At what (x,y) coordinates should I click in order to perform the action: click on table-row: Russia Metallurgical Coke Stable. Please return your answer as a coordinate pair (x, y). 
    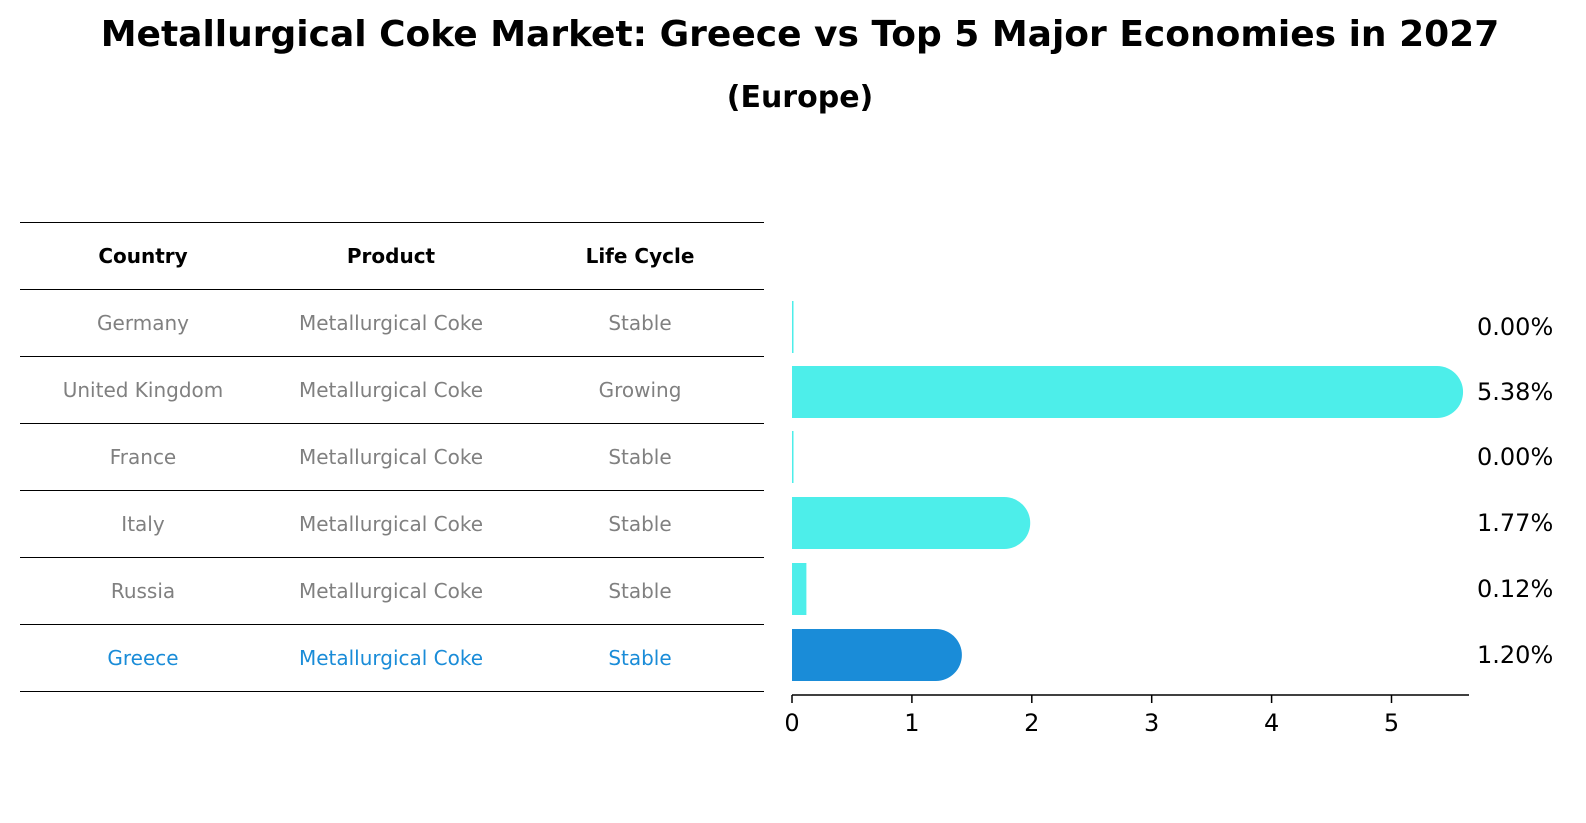
    Looking at the image, I should click on (392, 590).